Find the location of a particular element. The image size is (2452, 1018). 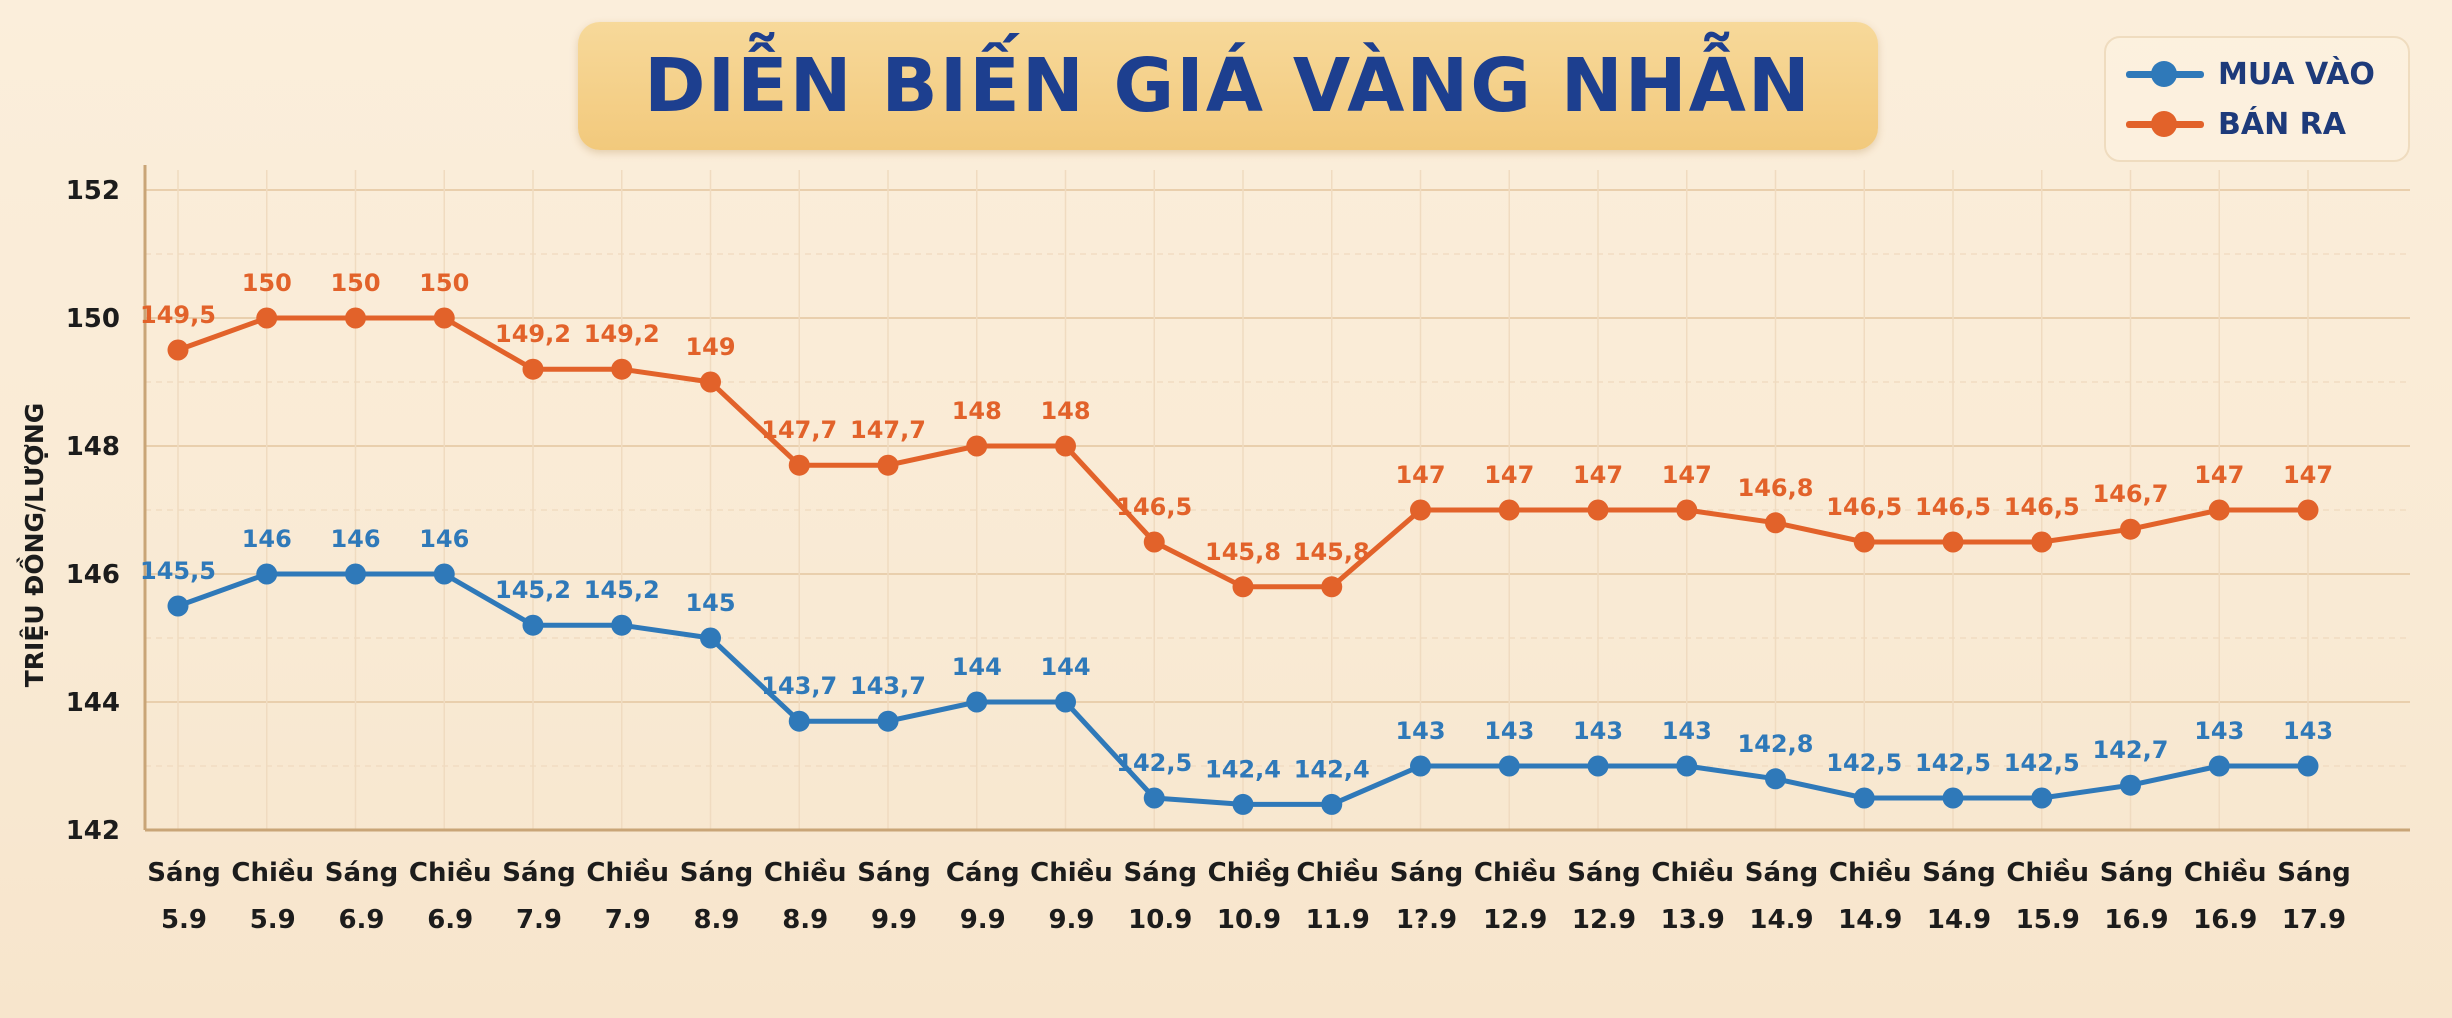

x-tick-label: 14.9 is located at coordinates (1959, 920).